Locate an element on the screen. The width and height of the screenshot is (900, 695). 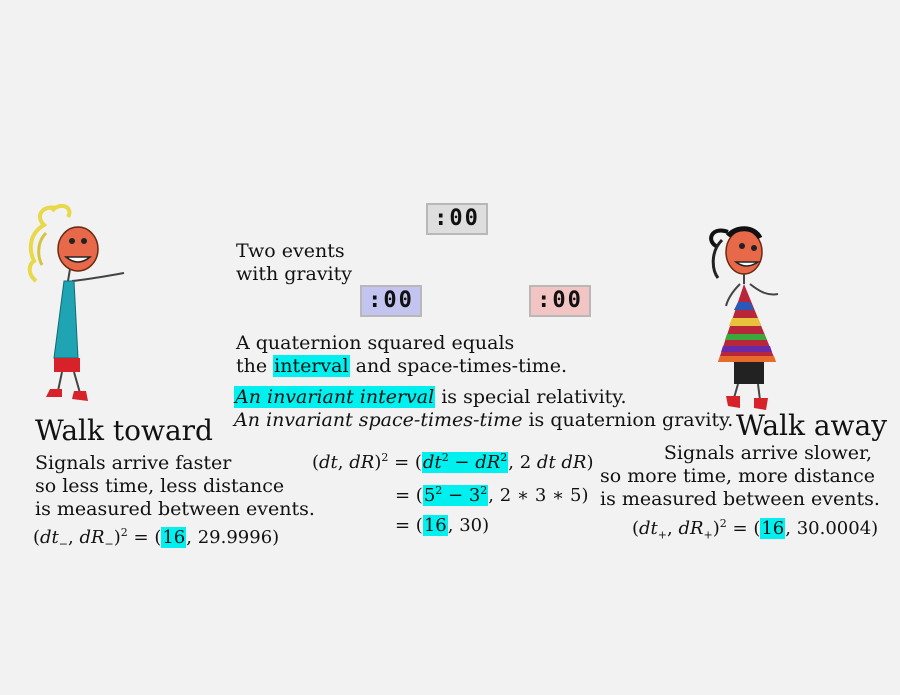
center-clock: :00 is located at coordinates (457, 219).